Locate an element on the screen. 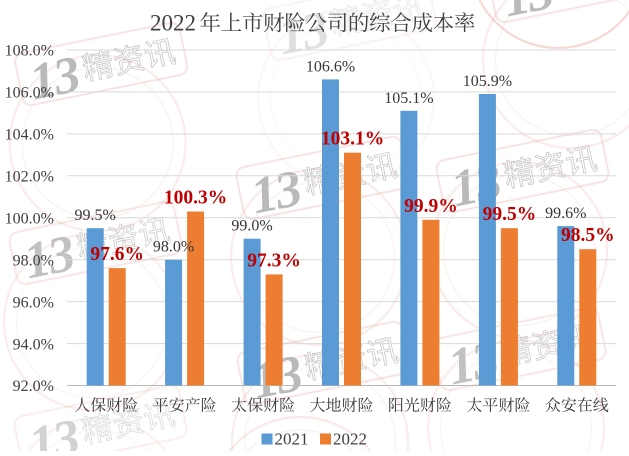 This screenshot has width=629, height=456. svg-text: 102.0% is located at coordinates (29, 177).